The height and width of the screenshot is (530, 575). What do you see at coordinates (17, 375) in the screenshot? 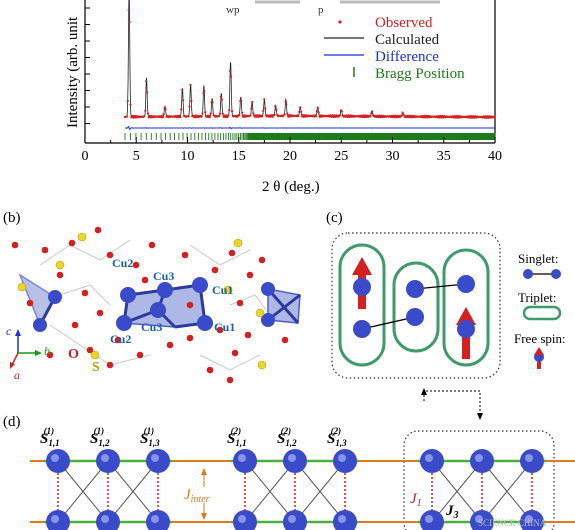
I see `axis-a-label: a` at bounding box center [17, 375].